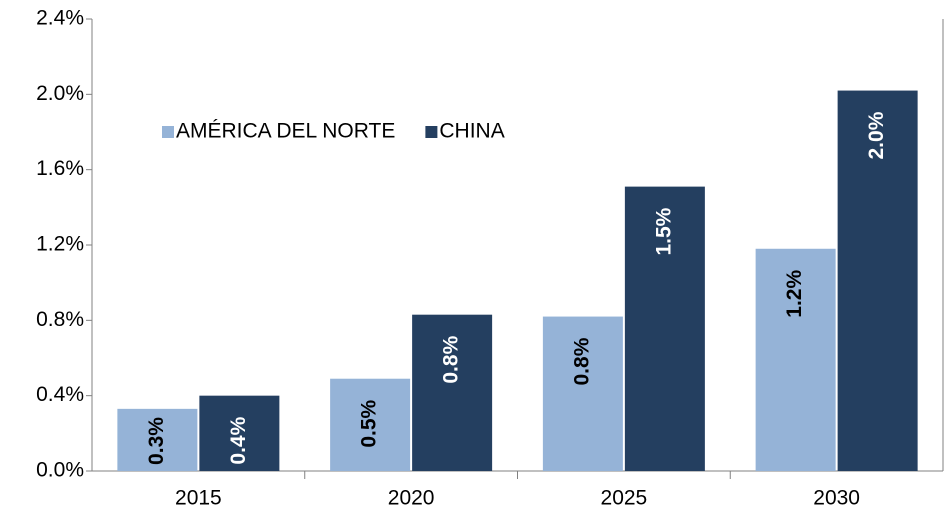  I want to click on legend-label: CHINA, so click(471, 131).